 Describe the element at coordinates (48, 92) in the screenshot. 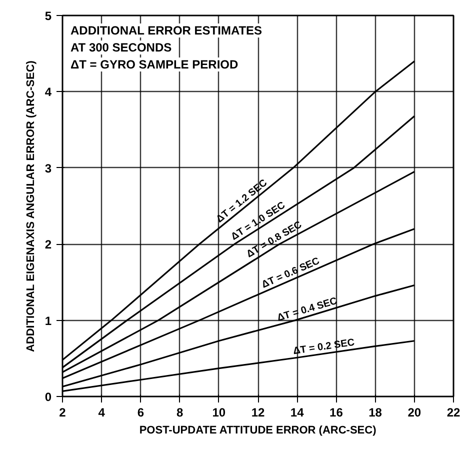

I see `y-tick-label: 4` at that location.